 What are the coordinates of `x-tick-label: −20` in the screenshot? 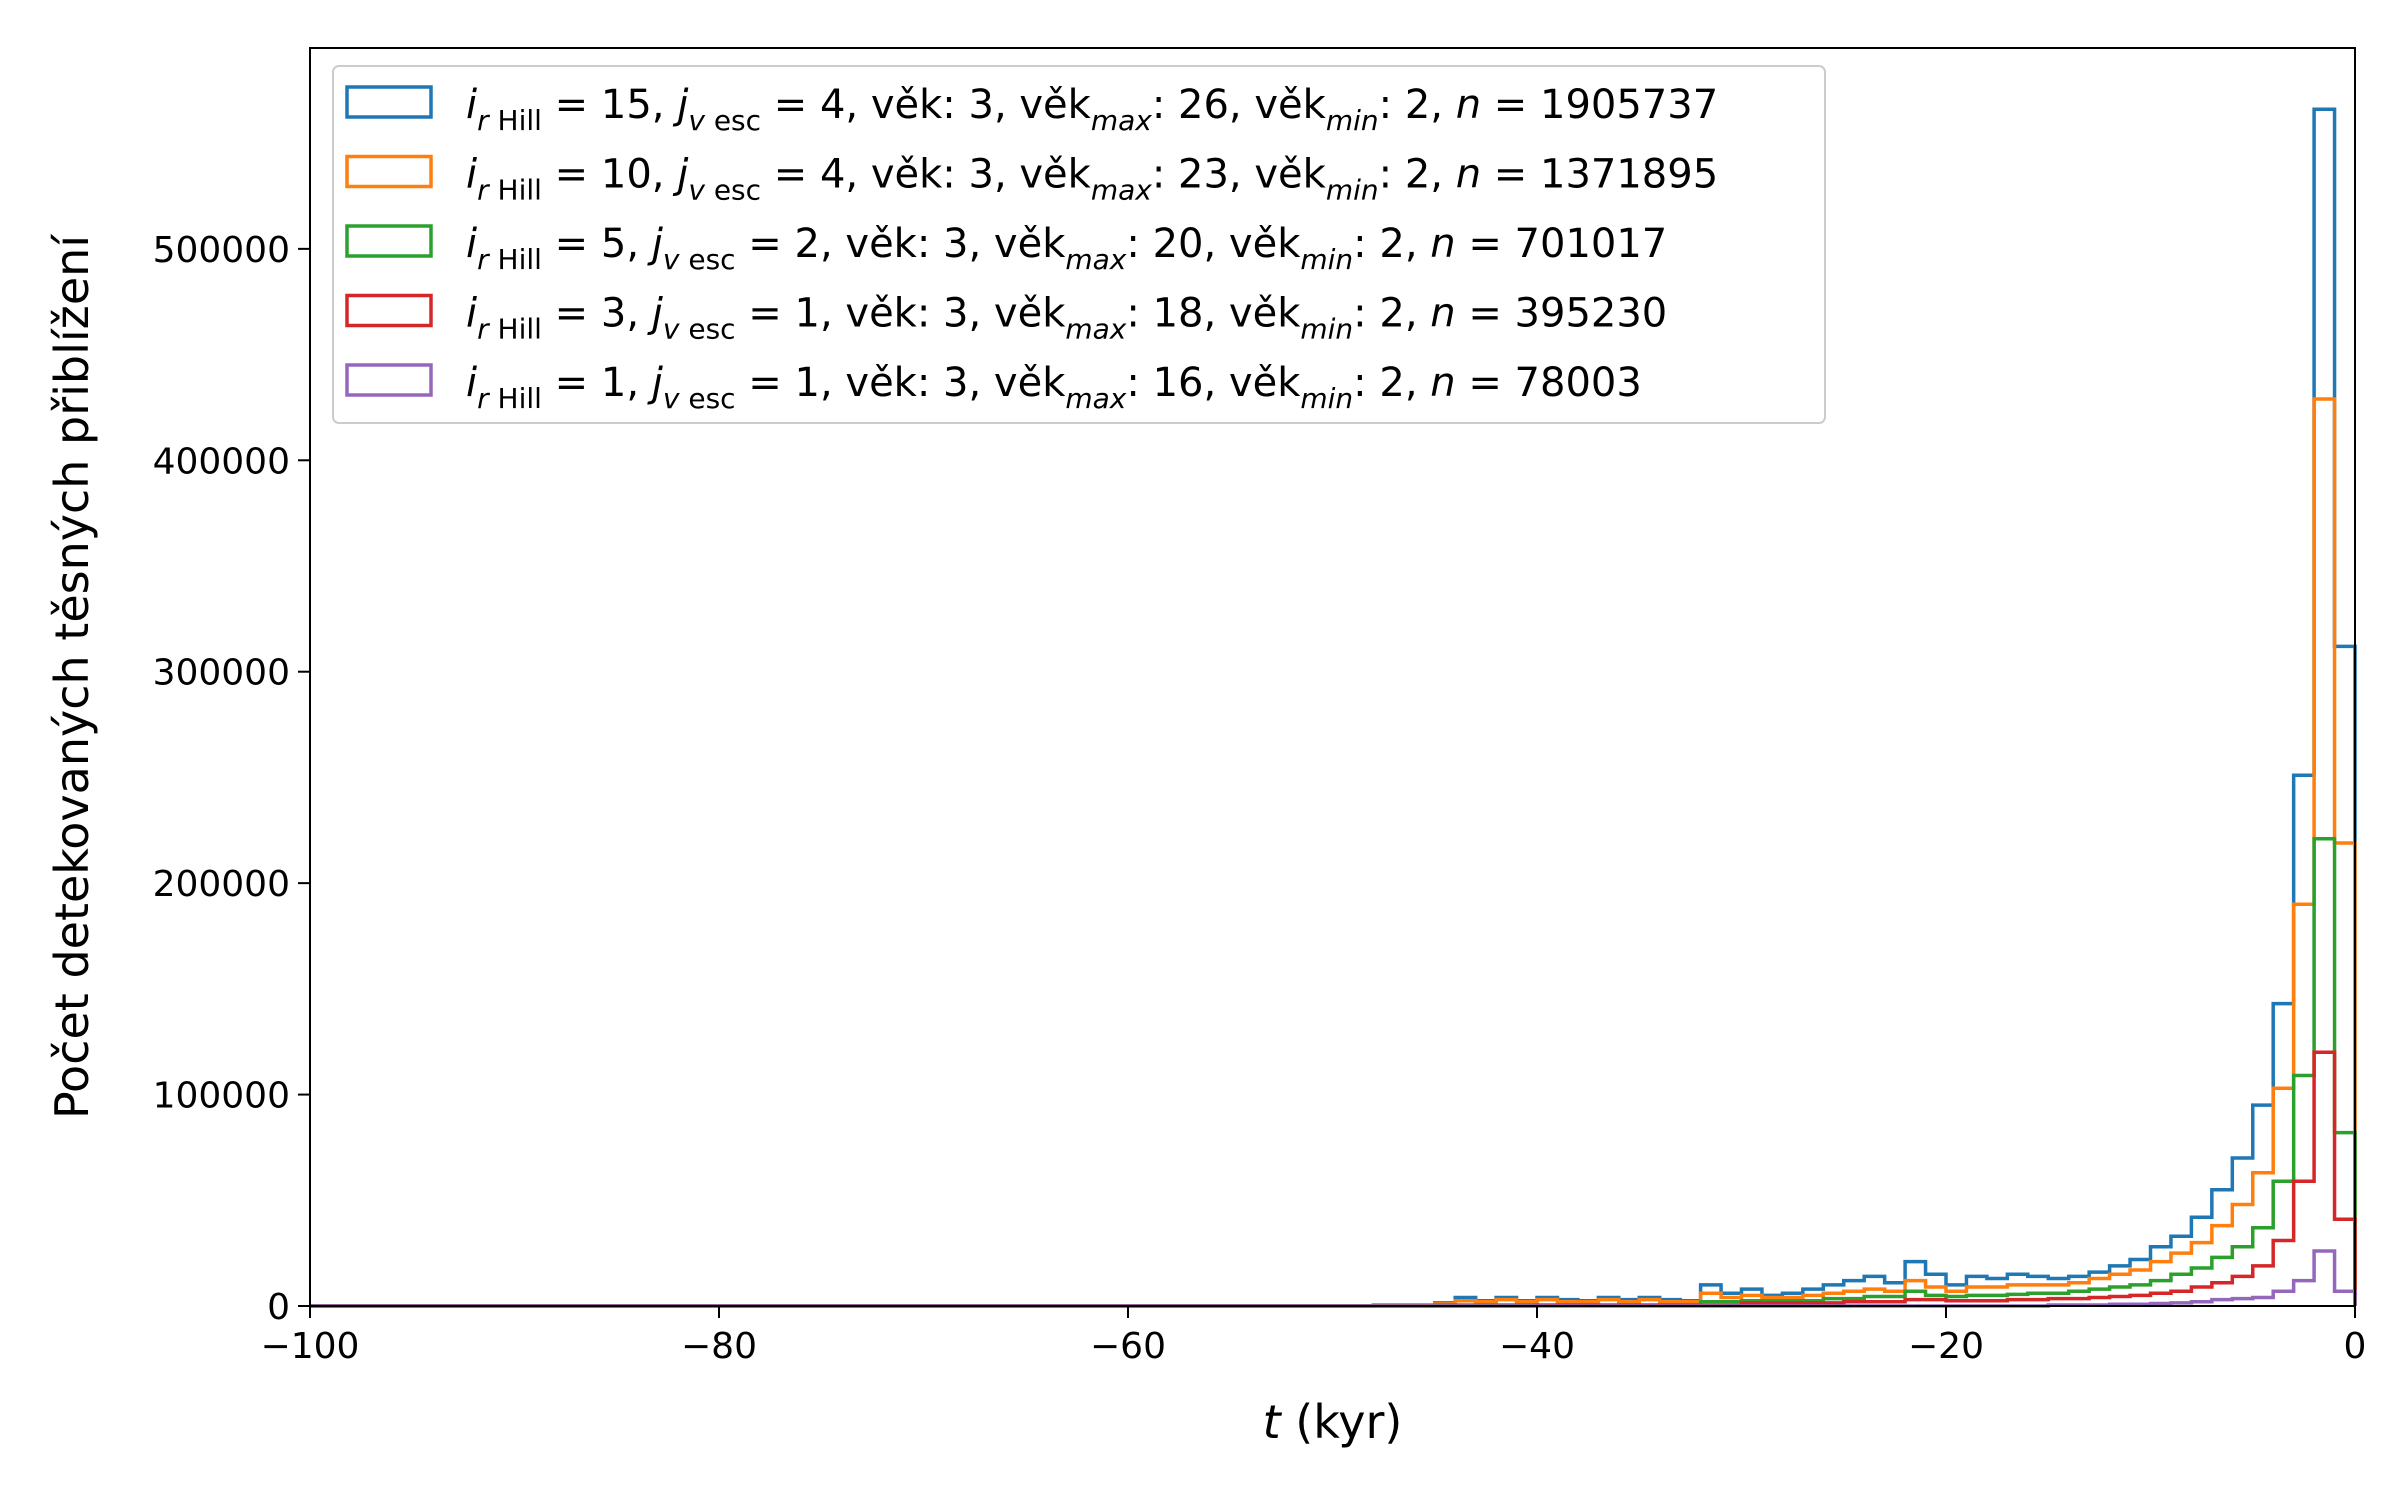 It's located at (1946, 1346).